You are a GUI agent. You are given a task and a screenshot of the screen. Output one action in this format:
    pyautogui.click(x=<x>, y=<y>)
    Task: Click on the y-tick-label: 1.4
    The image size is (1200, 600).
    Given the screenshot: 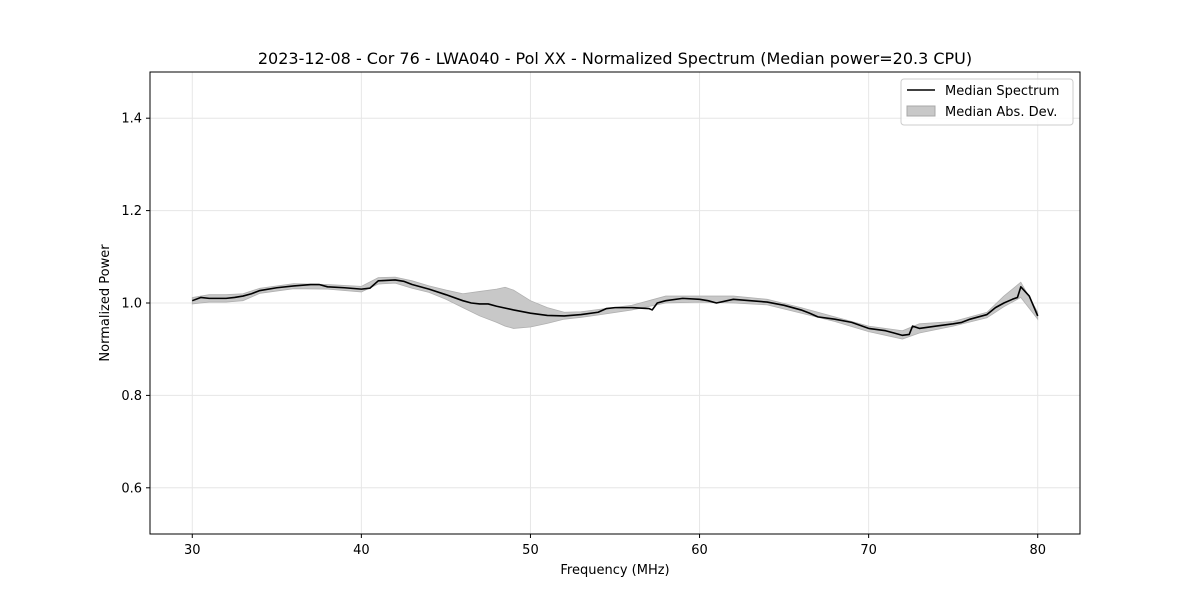 What is the action you would take?
    pyautogui.click(x=131, y=119)
    